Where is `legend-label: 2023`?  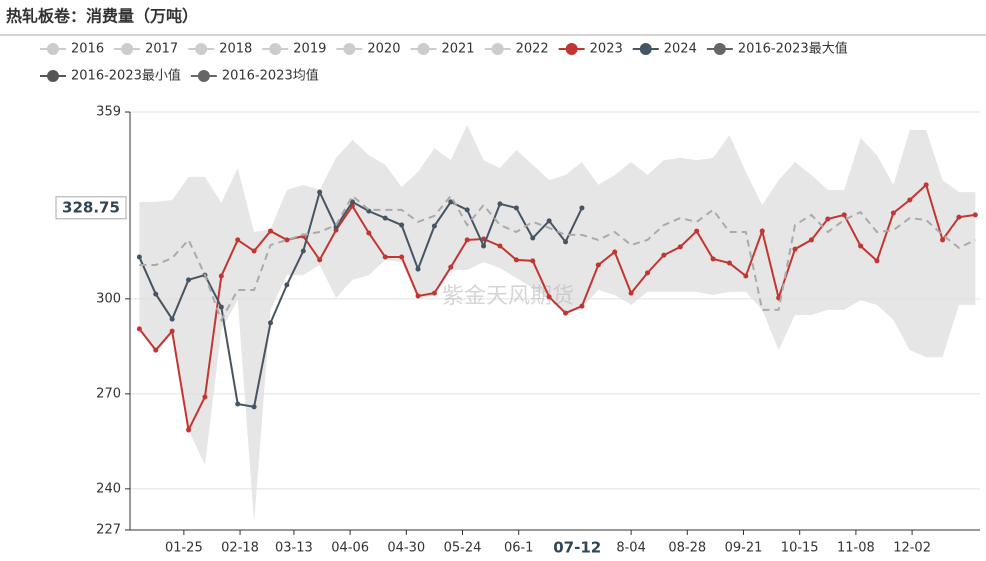
legend-label: 2023 is located at coordinates (606, 49).